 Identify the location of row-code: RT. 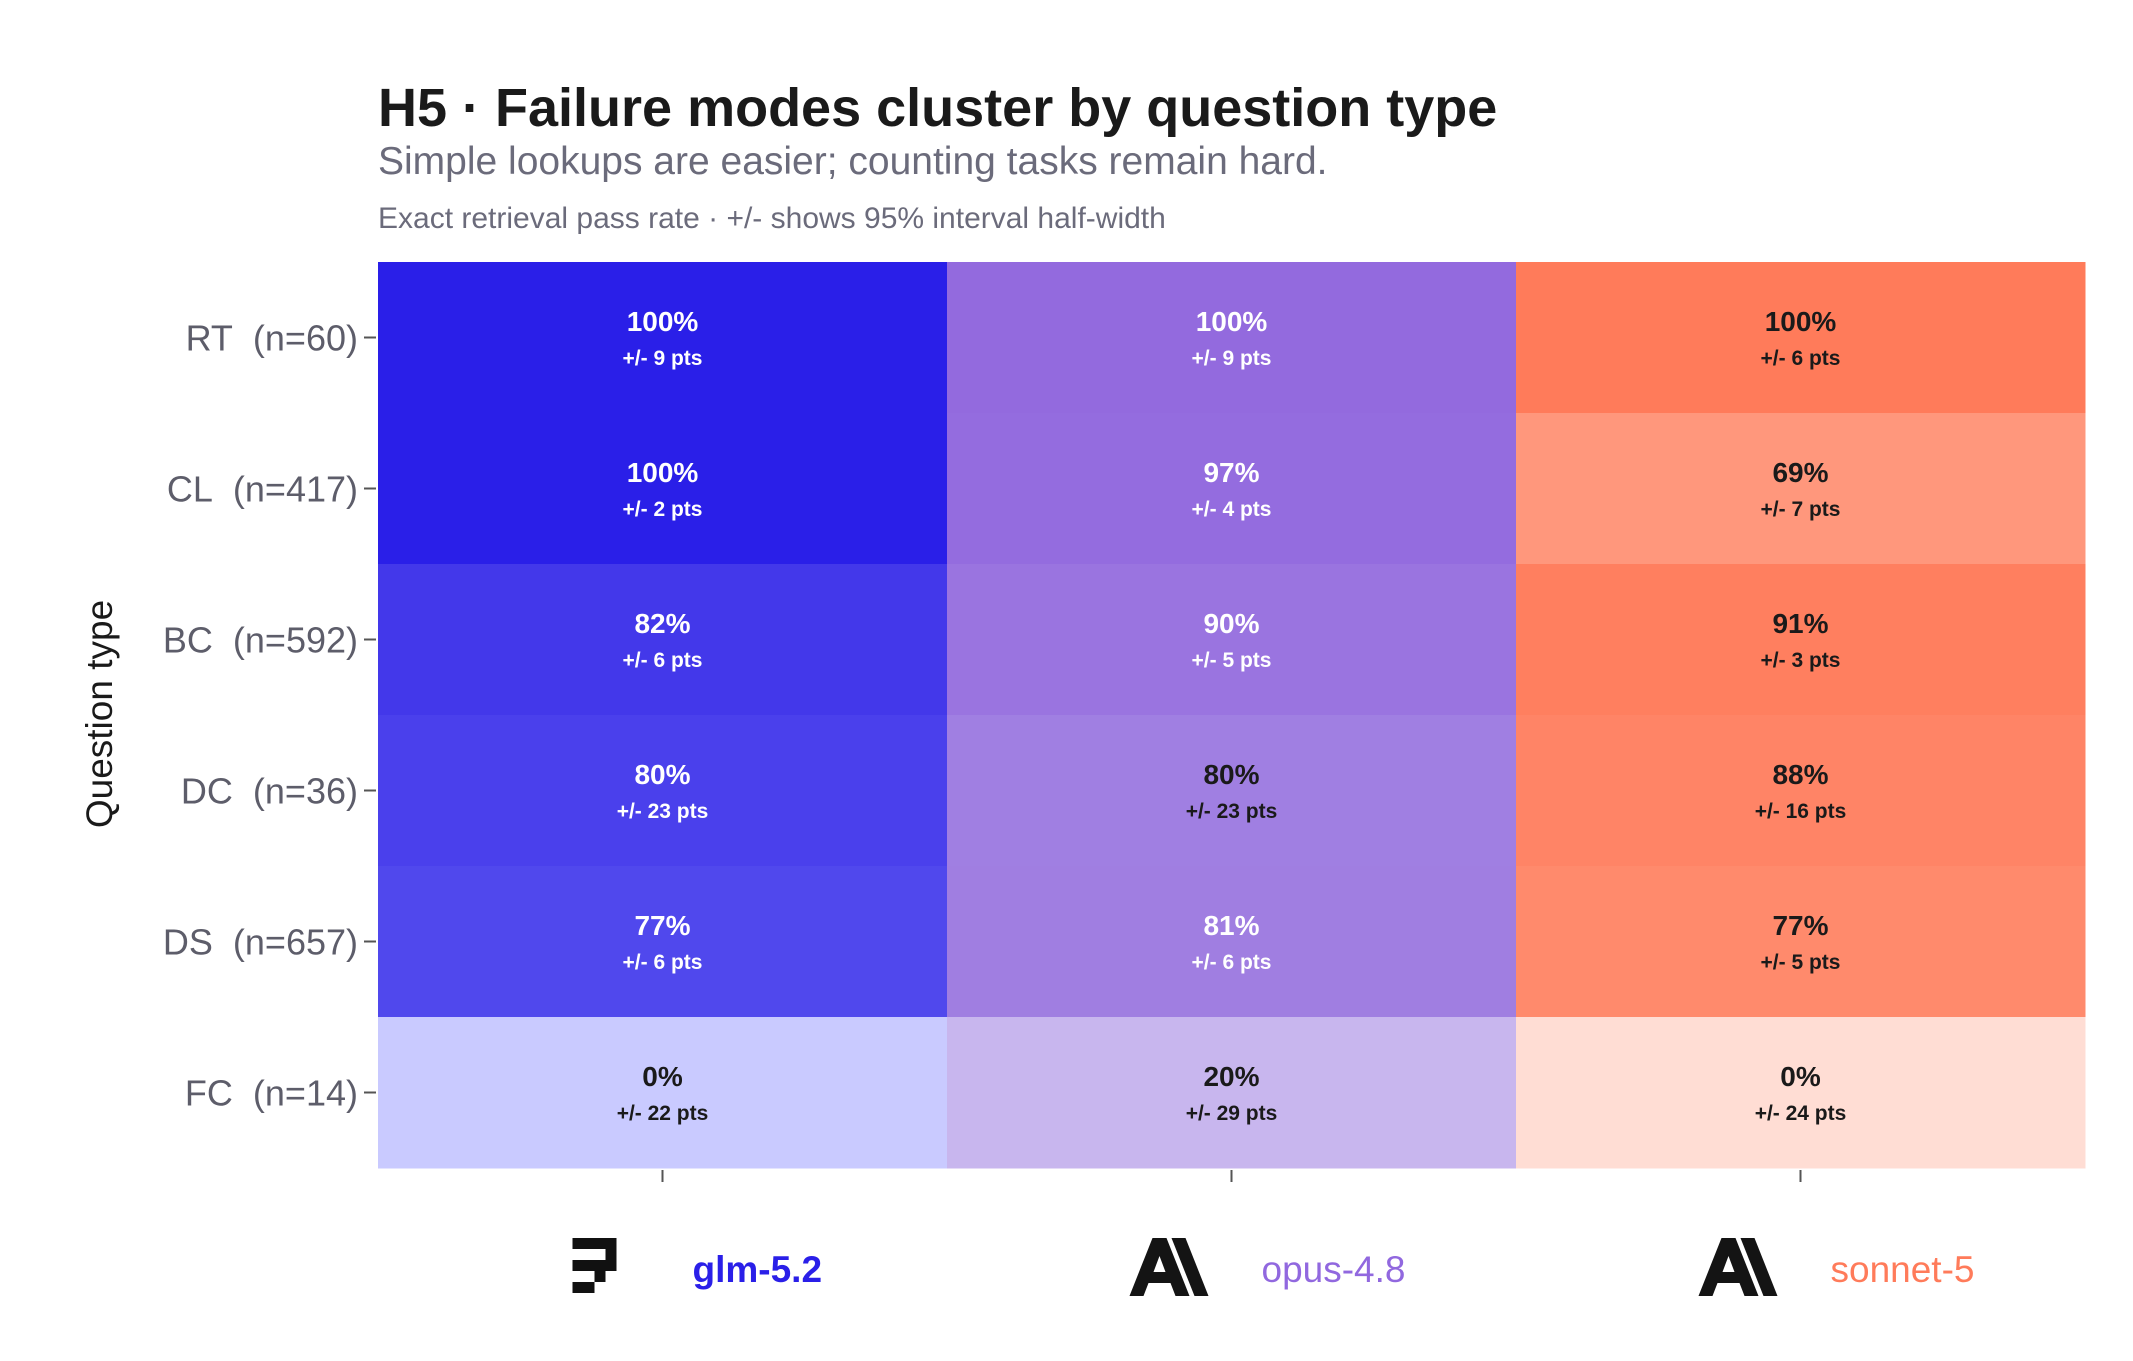
(209, 338).